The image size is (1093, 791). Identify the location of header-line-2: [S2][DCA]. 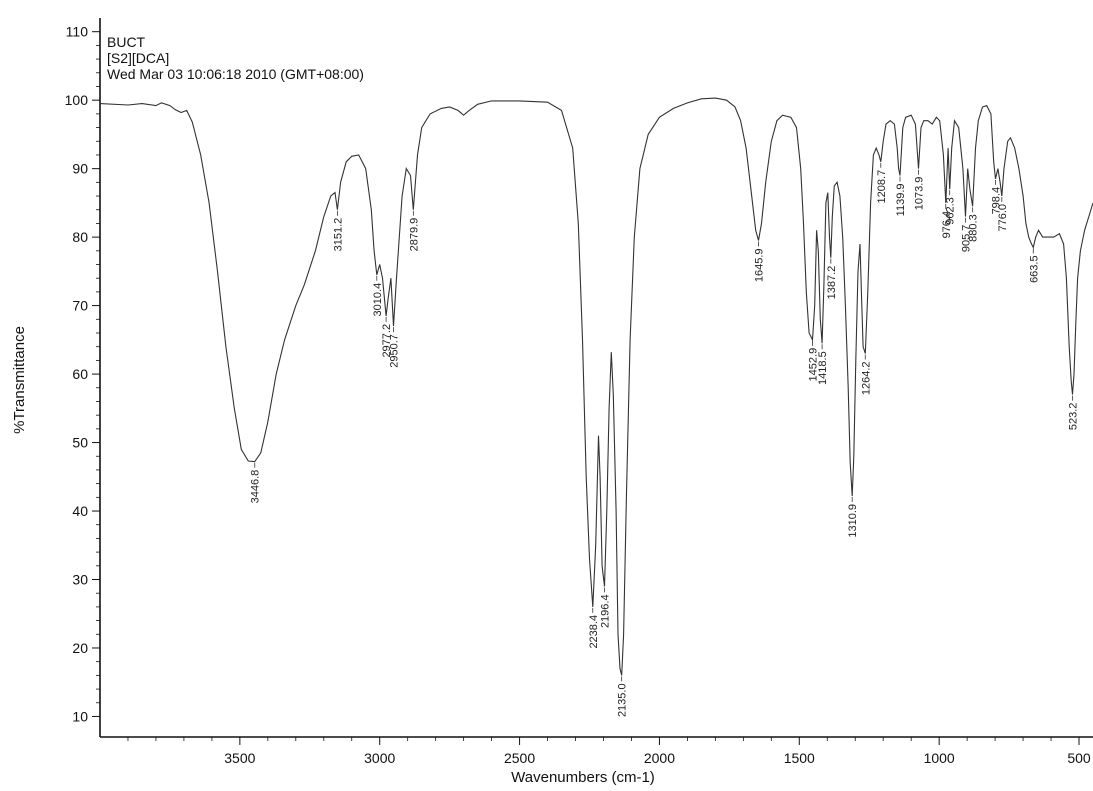
(138, 58).